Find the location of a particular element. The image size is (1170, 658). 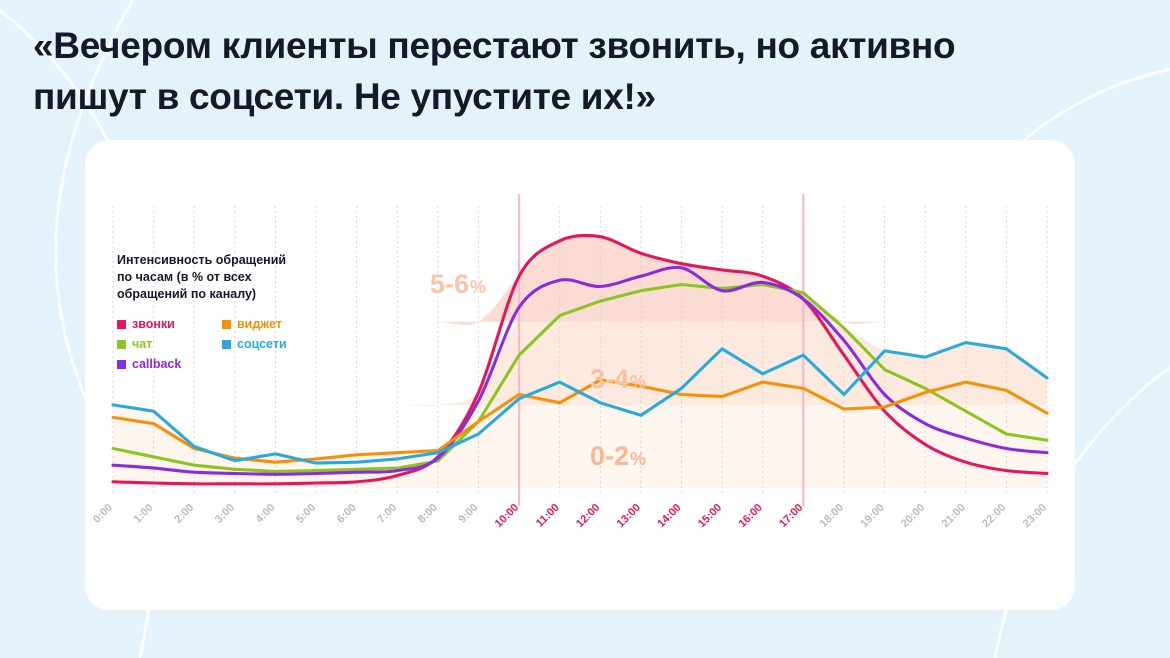

x-tick-3:00: 3:00 is located at coordinates (225, 514).